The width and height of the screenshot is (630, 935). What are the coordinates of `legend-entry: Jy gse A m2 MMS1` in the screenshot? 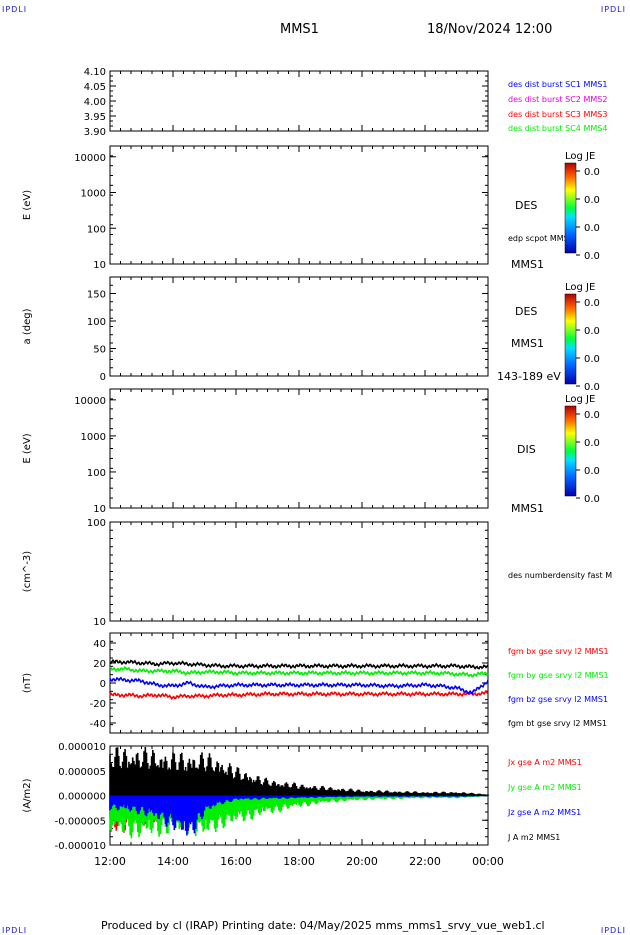 It's located at (544, 787).